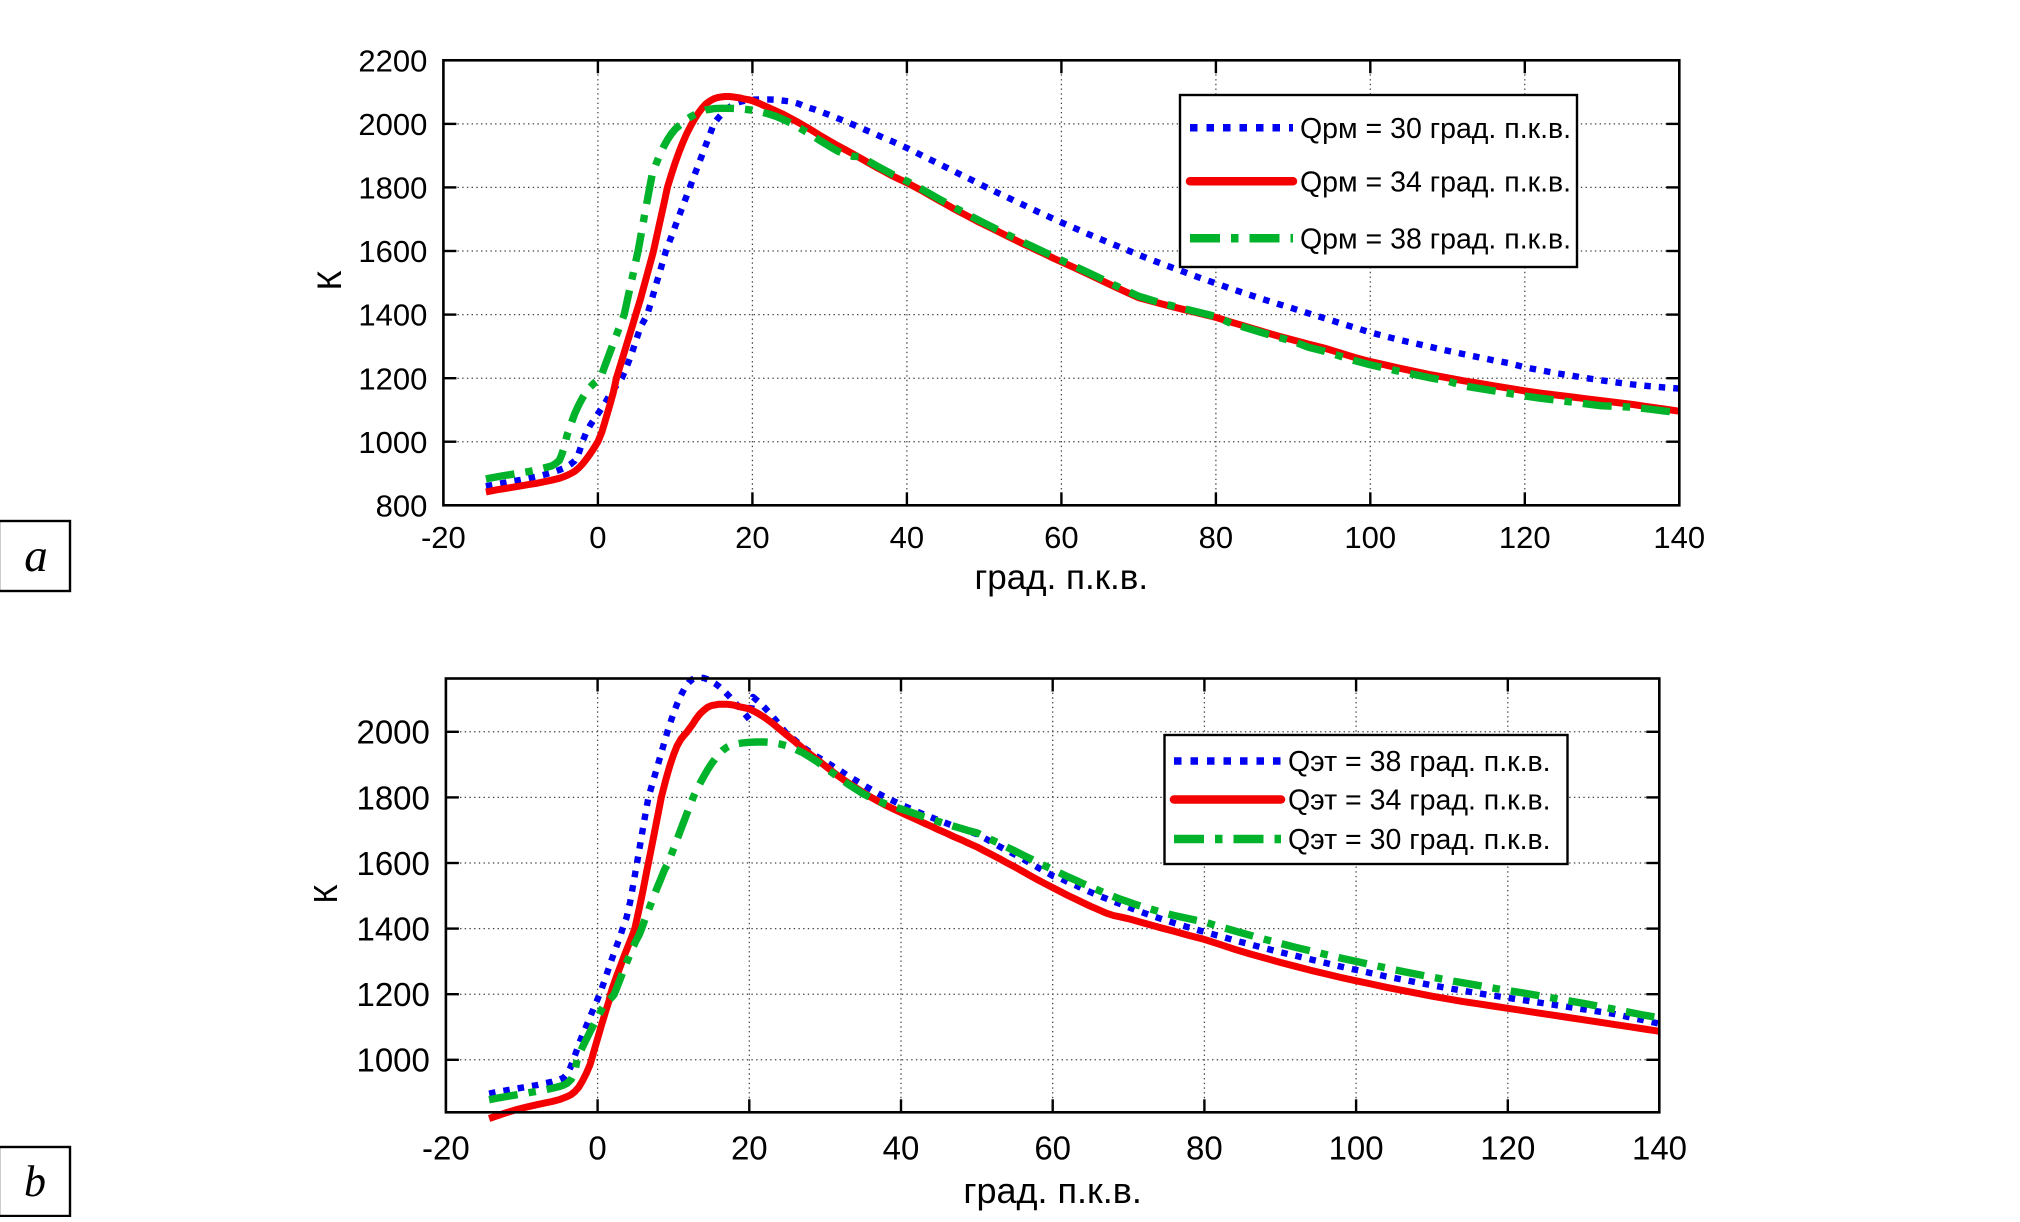  Describe the element at coordinates (1435, 240) in the screenshot. I see `svg-text: Qрм = 38 град. п.к.в.` at that location.